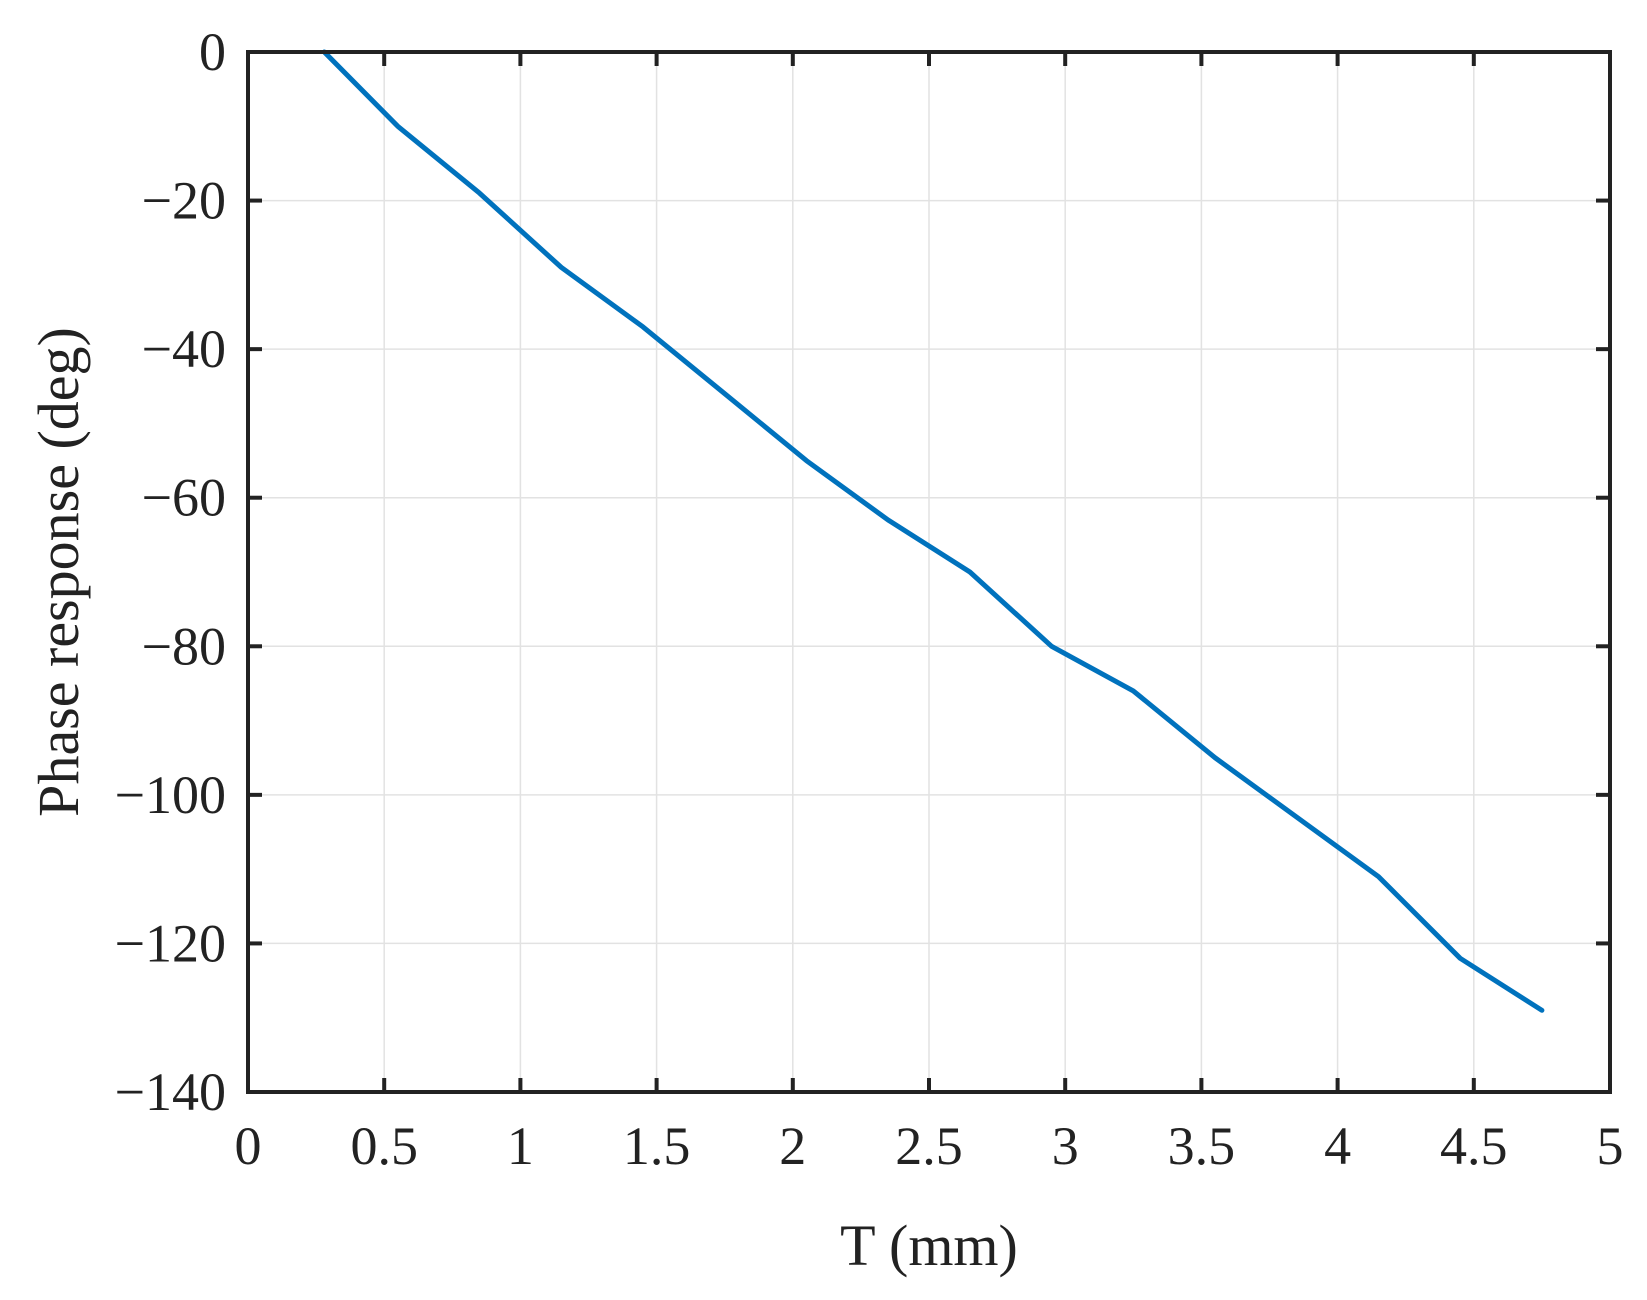 This screenshot has width=1647, height=1300. Describe the element at coordinates (657, 1146) in the screenshot. I see `x-tick-label: 1.5` at that location.